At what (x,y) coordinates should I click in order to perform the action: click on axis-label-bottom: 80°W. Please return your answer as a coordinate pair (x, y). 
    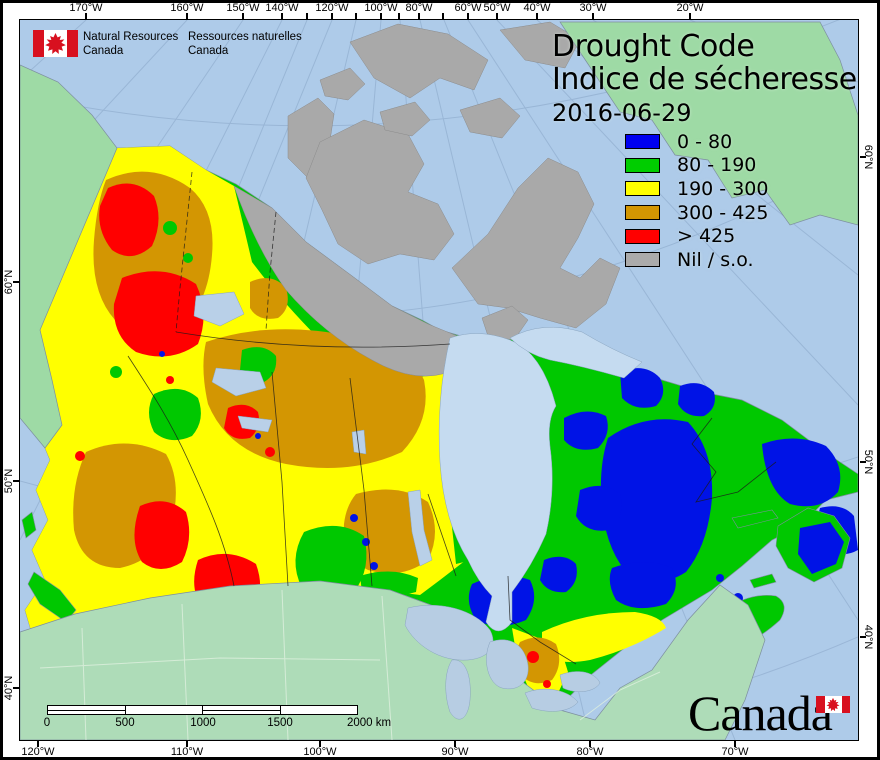
    Looking at the image, I should click on (590, 752).